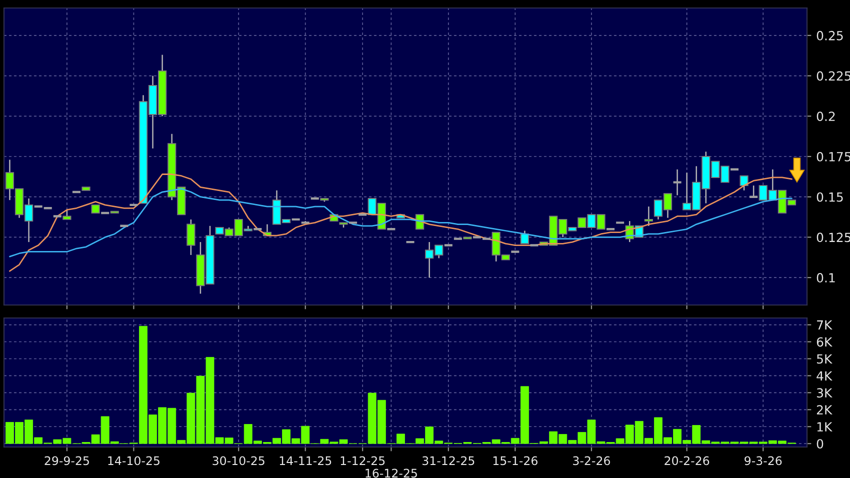  I want to click on y-tick-label: 2K, so click(824, 409).